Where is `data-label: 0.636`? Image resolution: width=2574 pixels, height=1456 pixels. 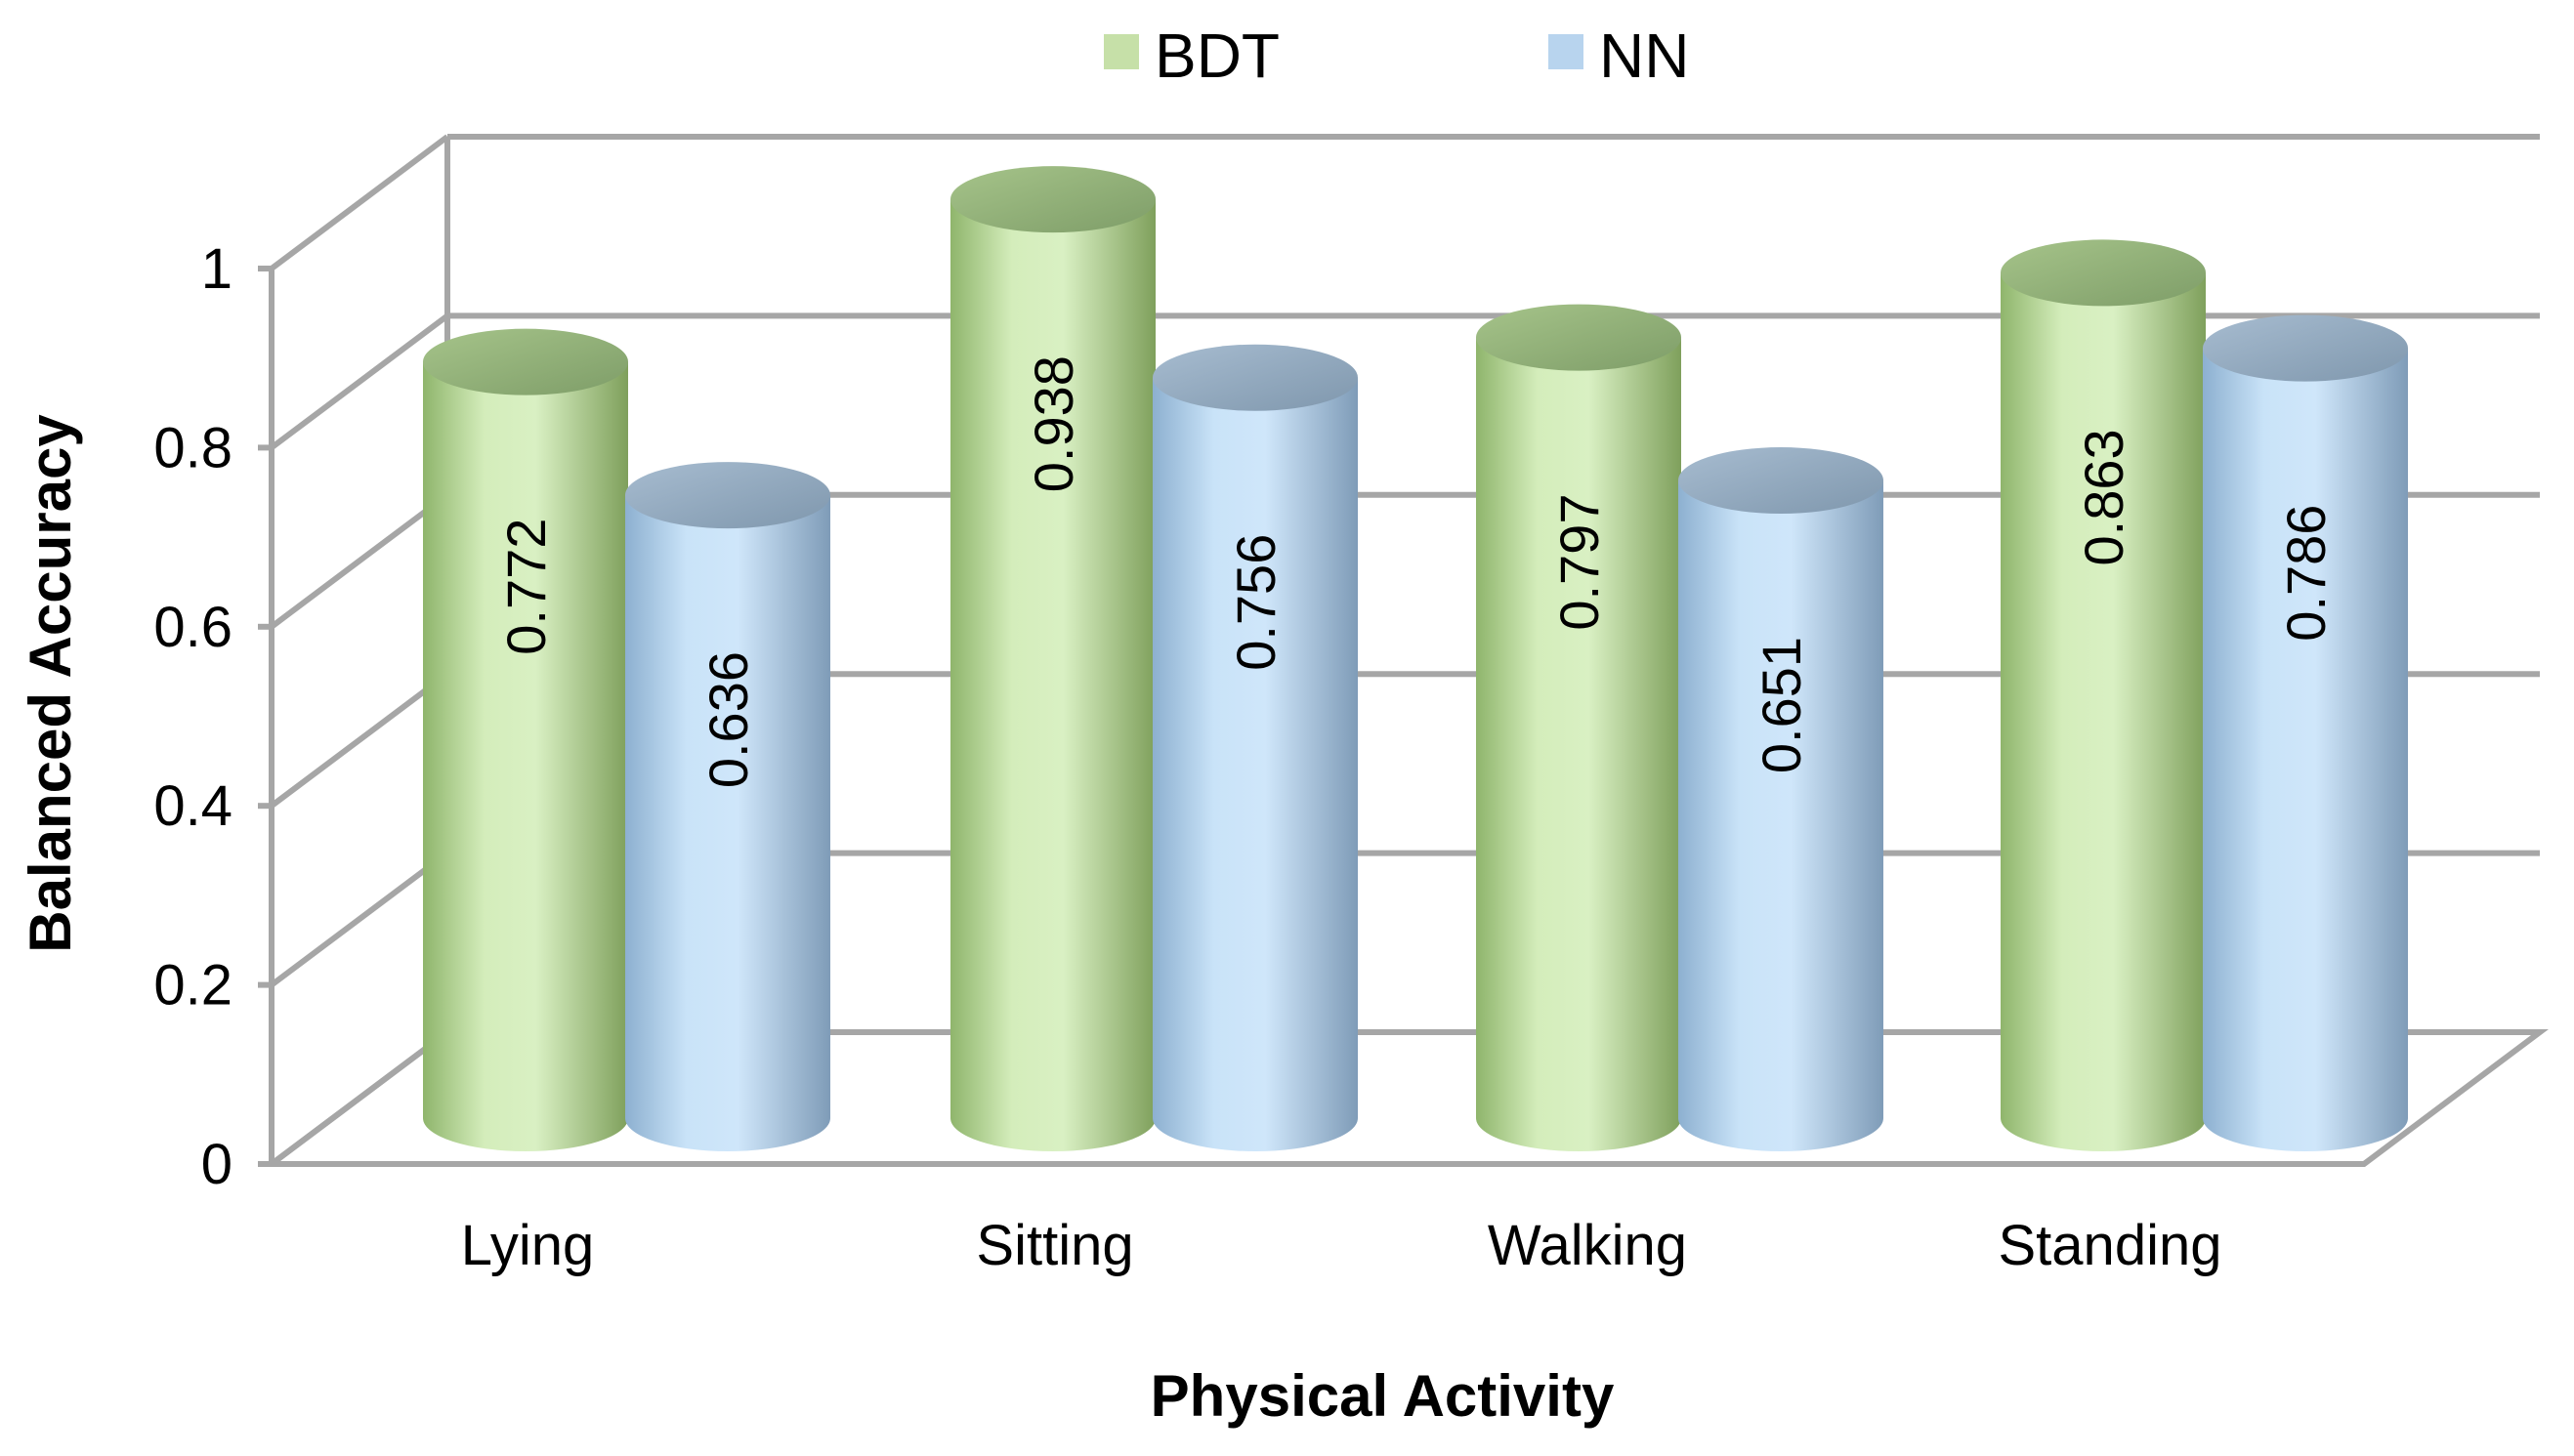 data-label: 0.636 is located at coordinates (728, 719).